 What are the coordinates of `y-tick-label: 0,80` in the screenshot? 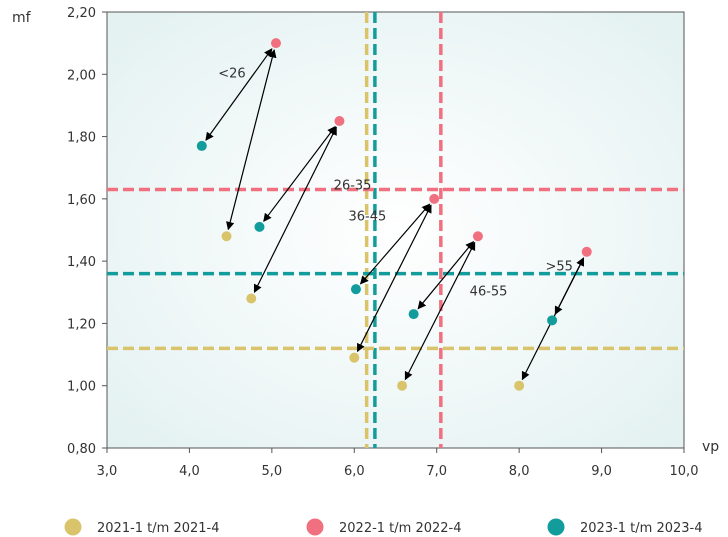 It's located at (81, 449).